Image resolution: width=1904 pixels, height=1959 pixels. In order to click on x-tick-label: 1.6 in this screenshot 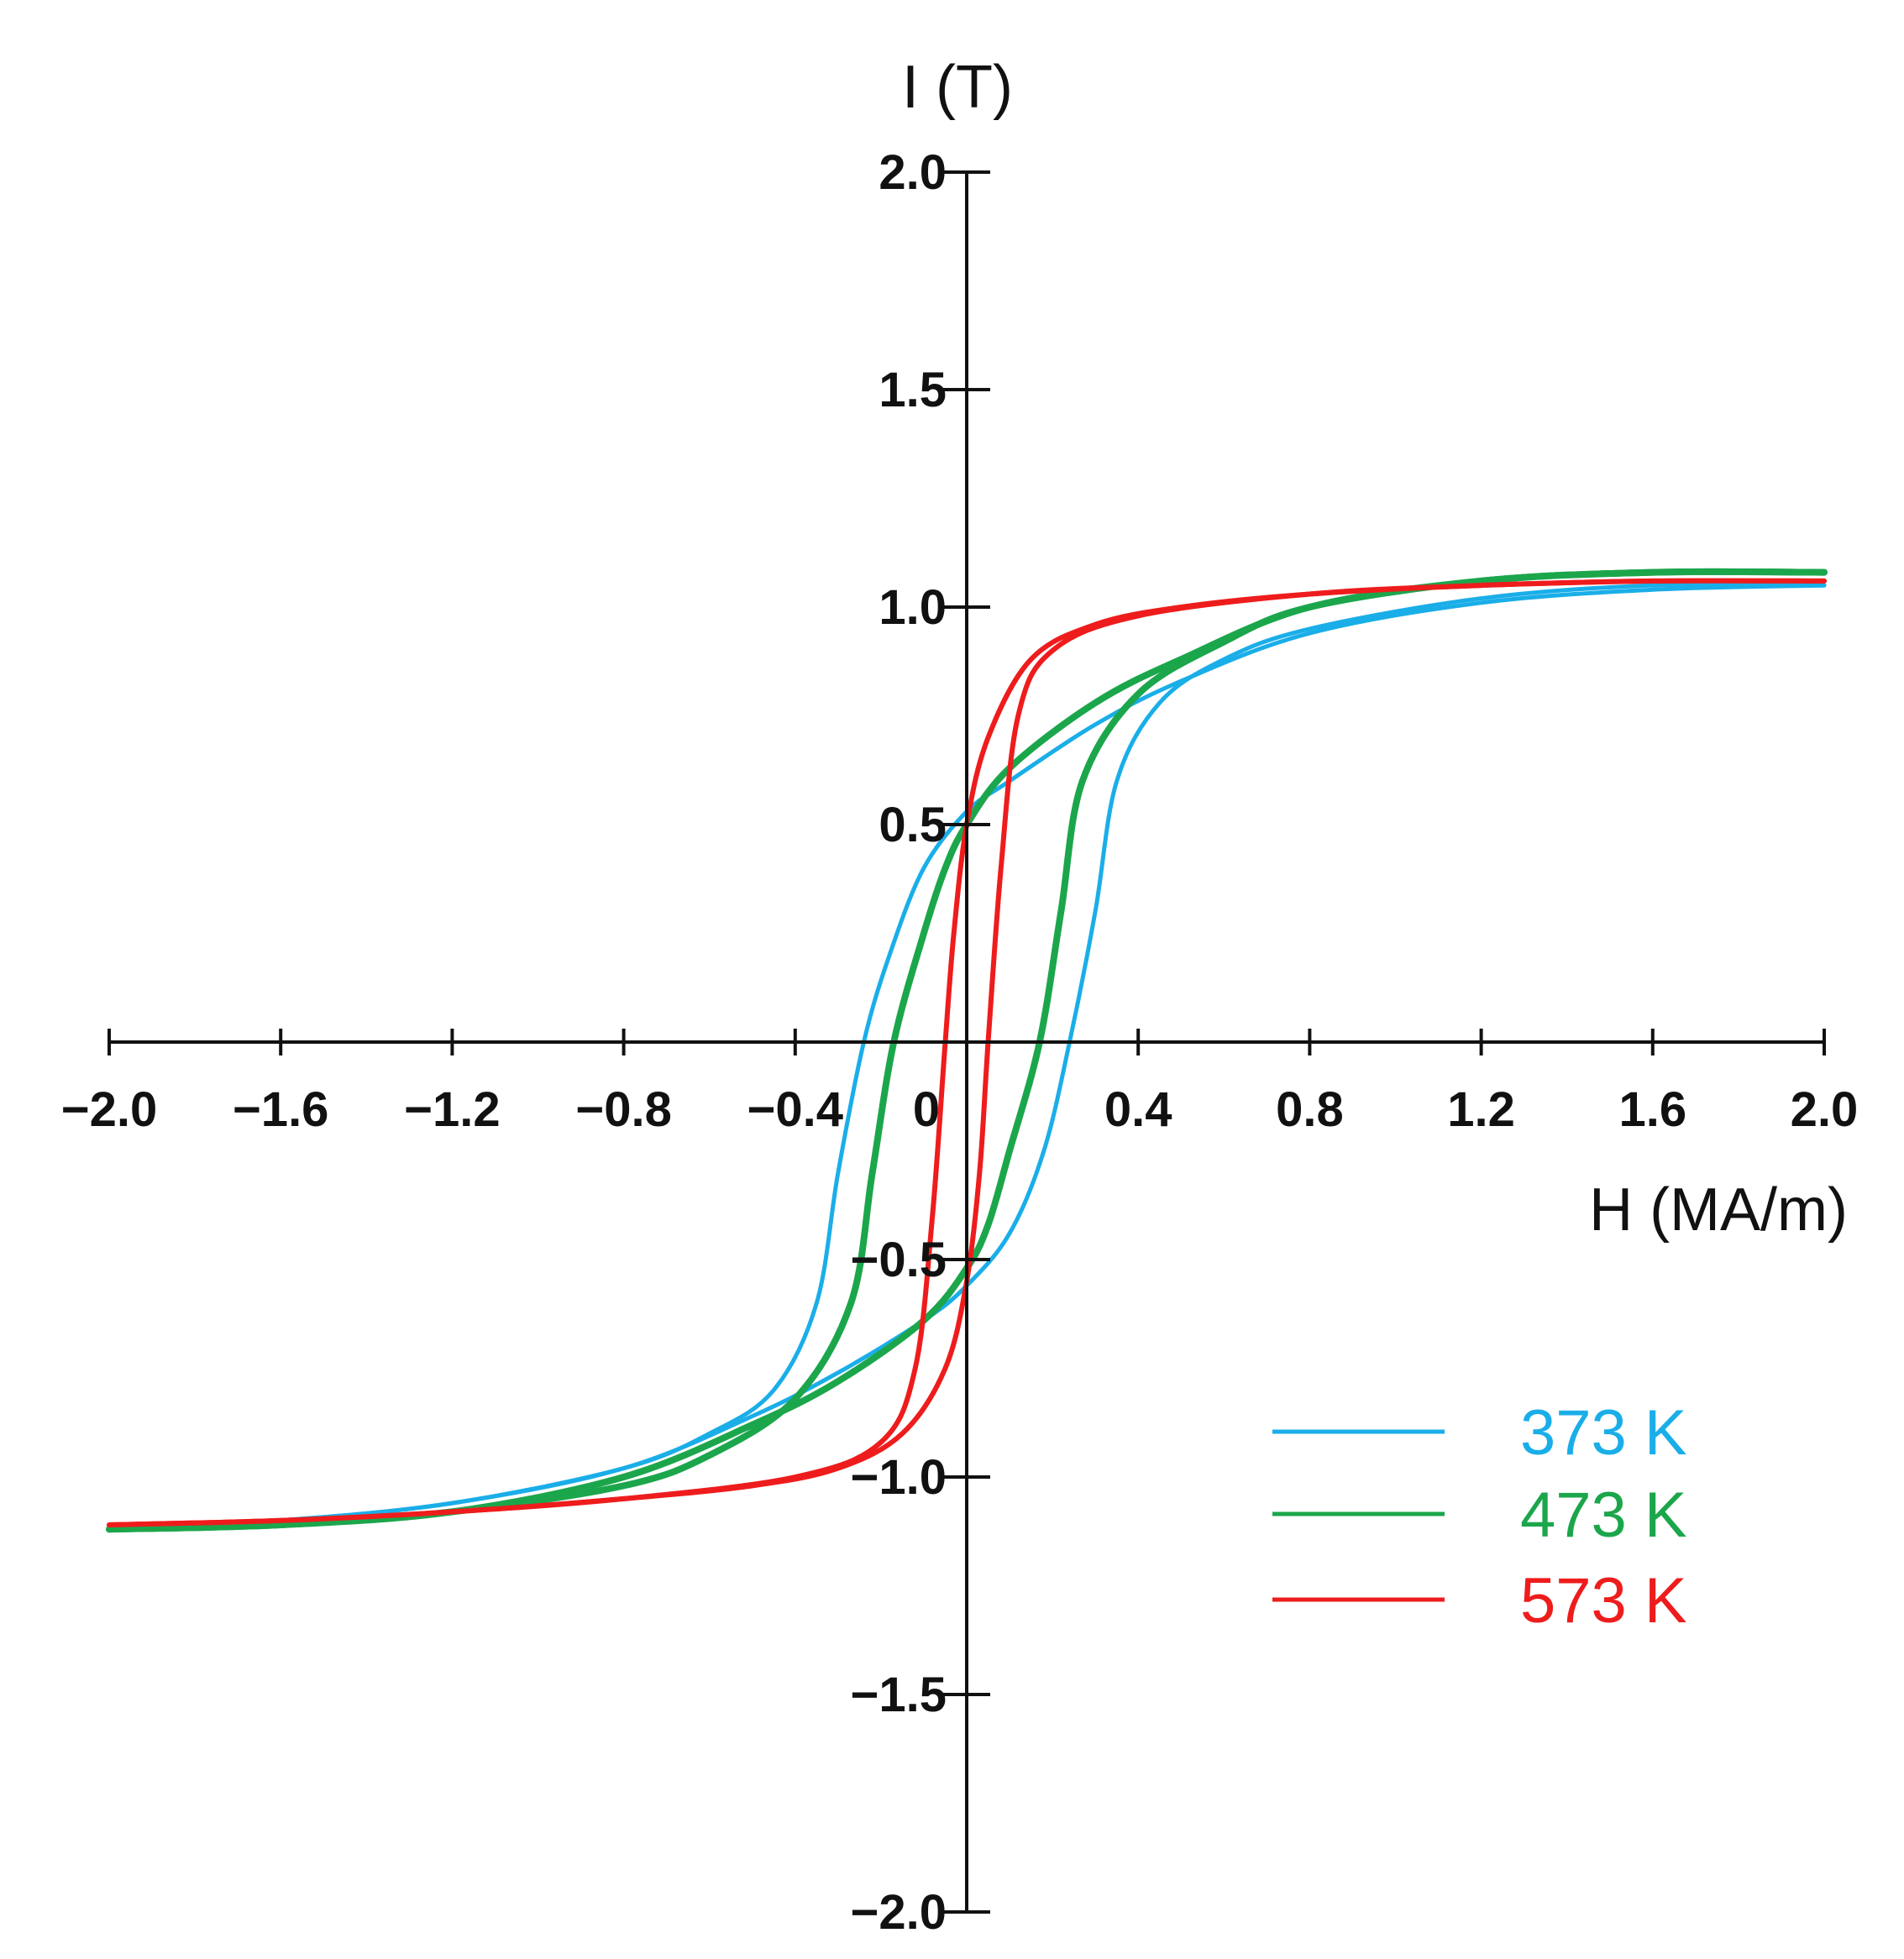, I will do `click(1652, 1109)`.